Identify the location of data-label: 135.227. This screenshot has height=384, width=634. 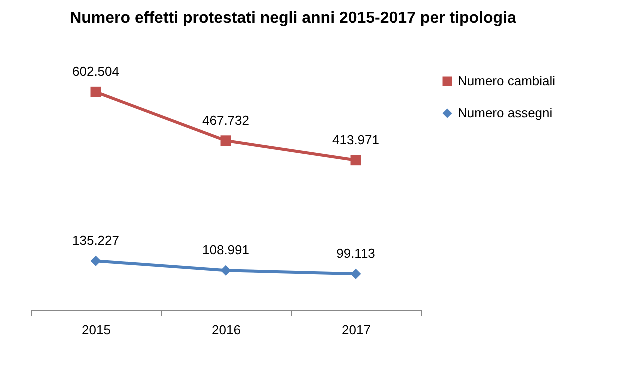
(96, 240).